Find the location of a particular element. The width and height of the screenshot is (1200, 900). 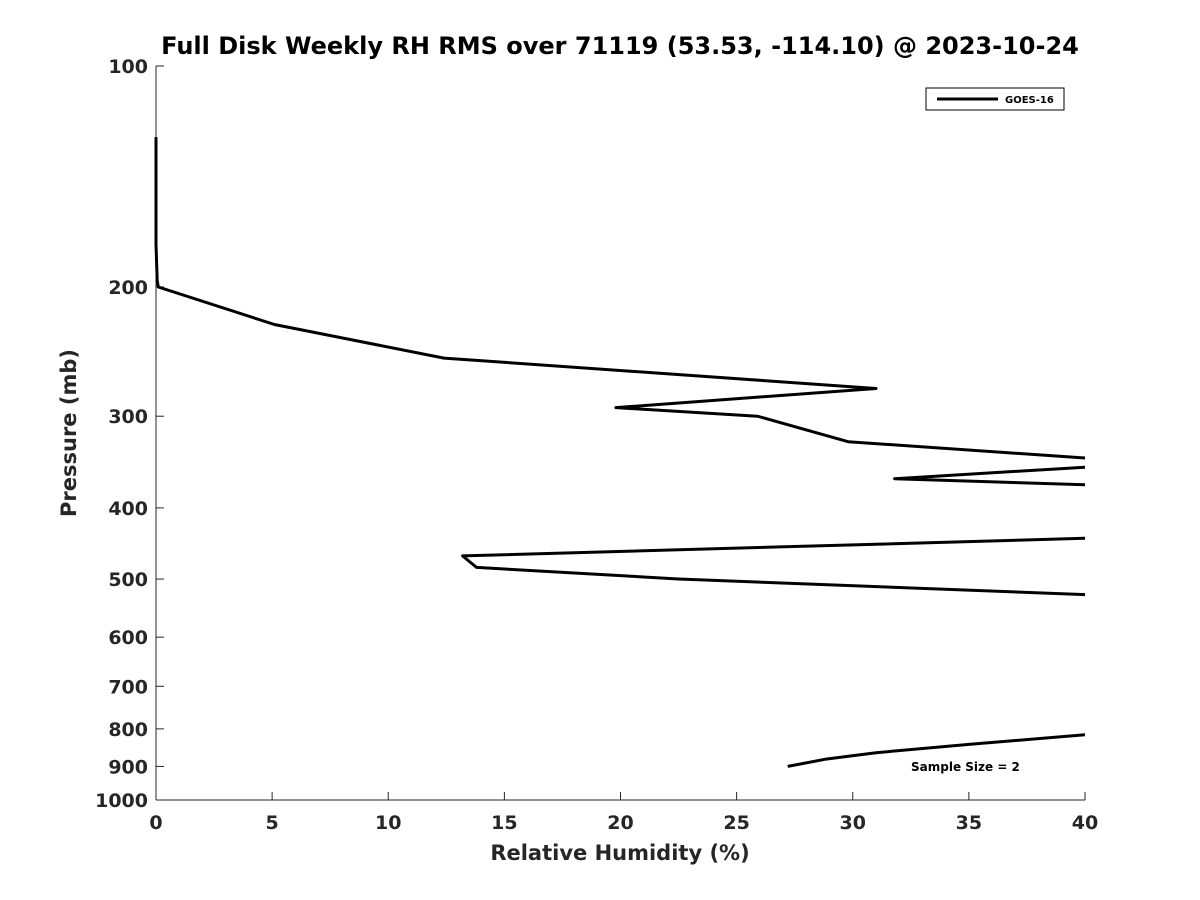

sample-size-annotation: Sample Size = 2 is located at coordinates (965, 767).